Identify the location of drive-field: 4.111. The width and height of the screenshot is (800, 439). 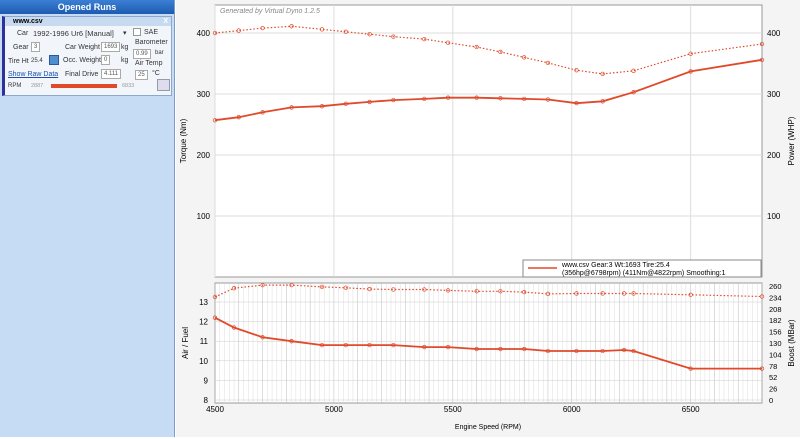
(111, 74).